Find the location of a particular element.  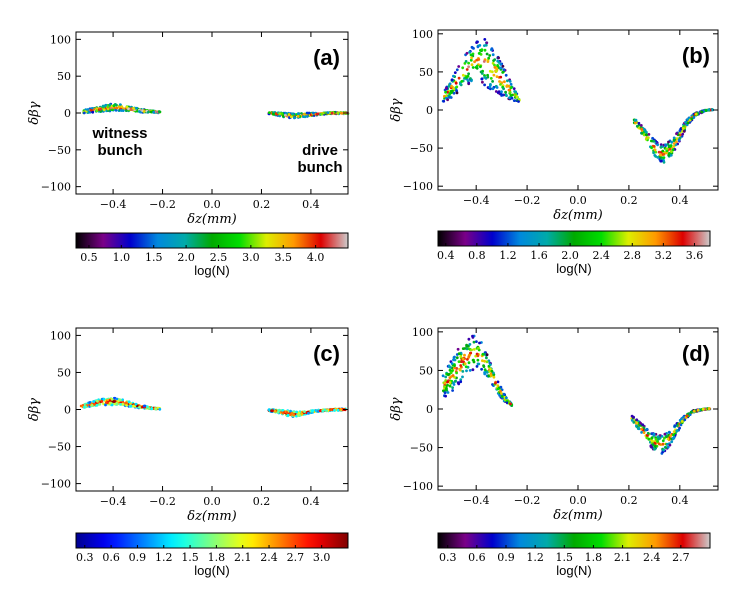

colorbar-tick-label: 0.6 is located at coordinates (477, 557).